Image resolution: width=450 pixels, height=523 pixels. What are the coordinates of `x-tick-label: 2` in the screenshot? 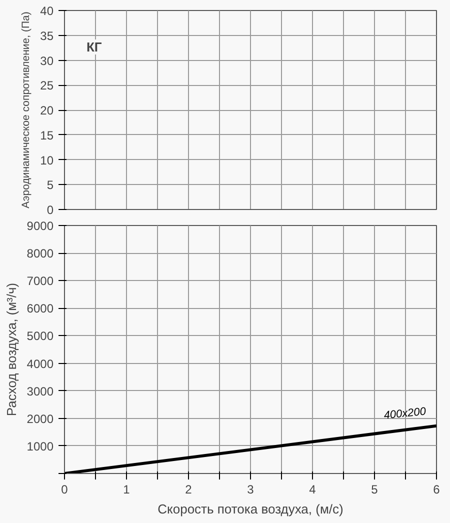 It's located at (188, 489).